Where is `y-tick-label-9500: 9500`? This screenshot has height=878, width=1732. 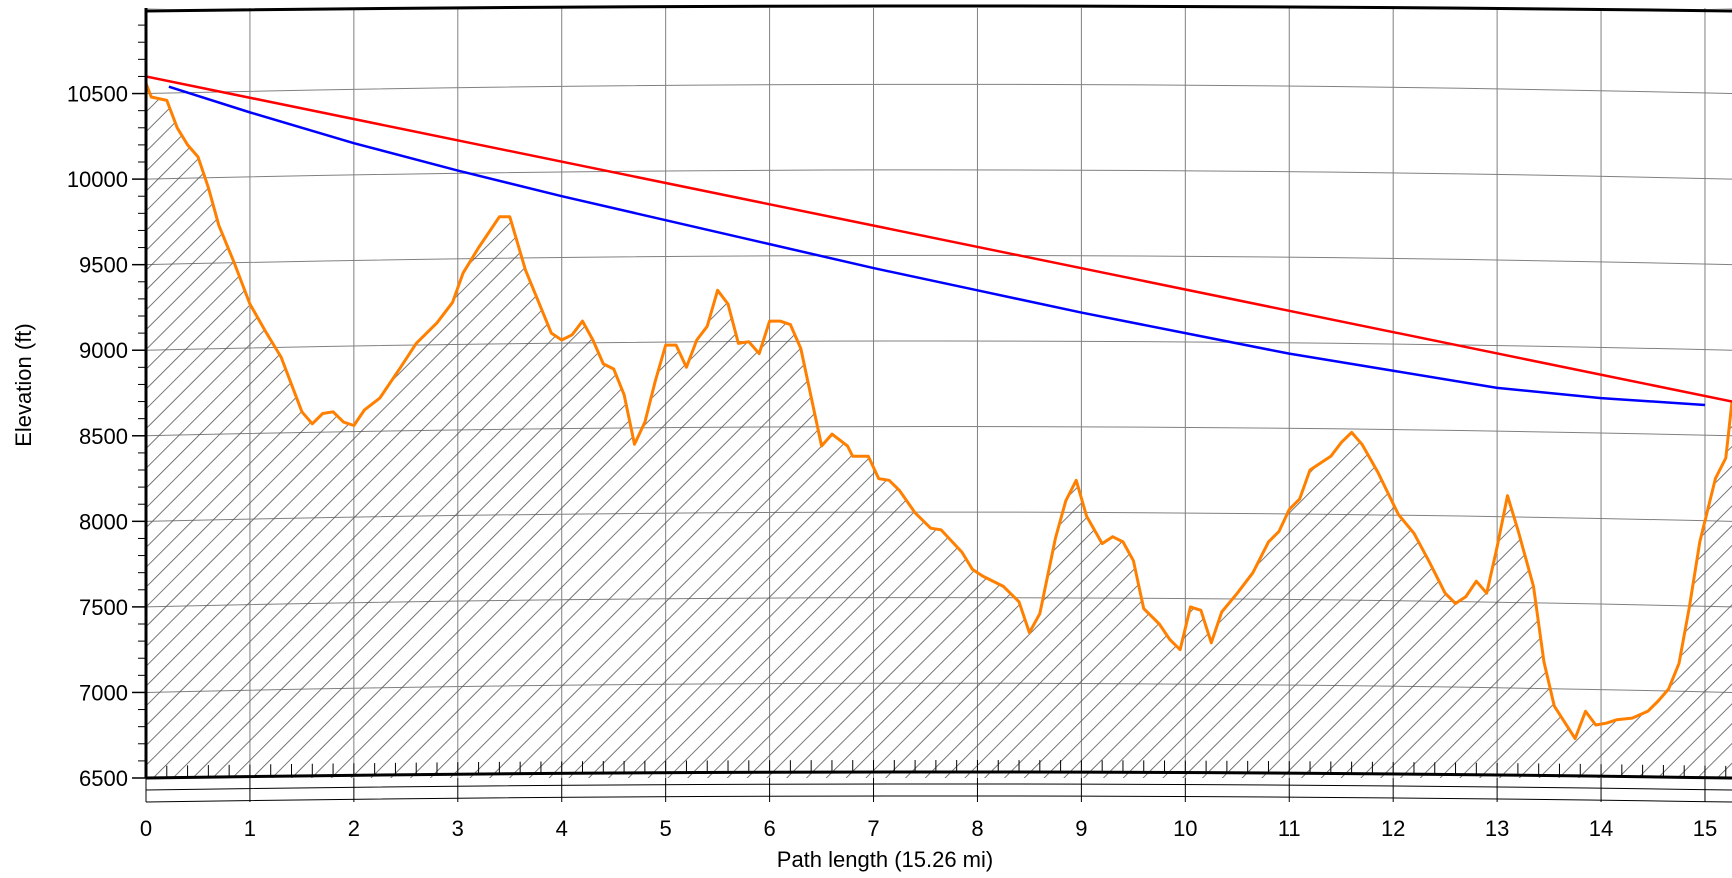 y-tick-label-9500: 9500 is located at coordinates (103, 265).